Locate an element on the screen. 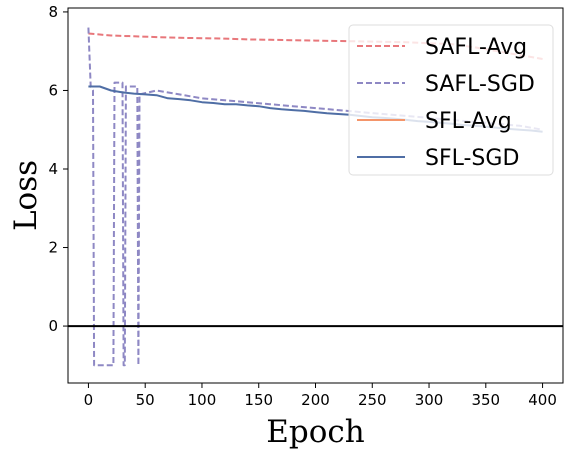  y-axis-title: Loss is located at coordinates (26, 195).